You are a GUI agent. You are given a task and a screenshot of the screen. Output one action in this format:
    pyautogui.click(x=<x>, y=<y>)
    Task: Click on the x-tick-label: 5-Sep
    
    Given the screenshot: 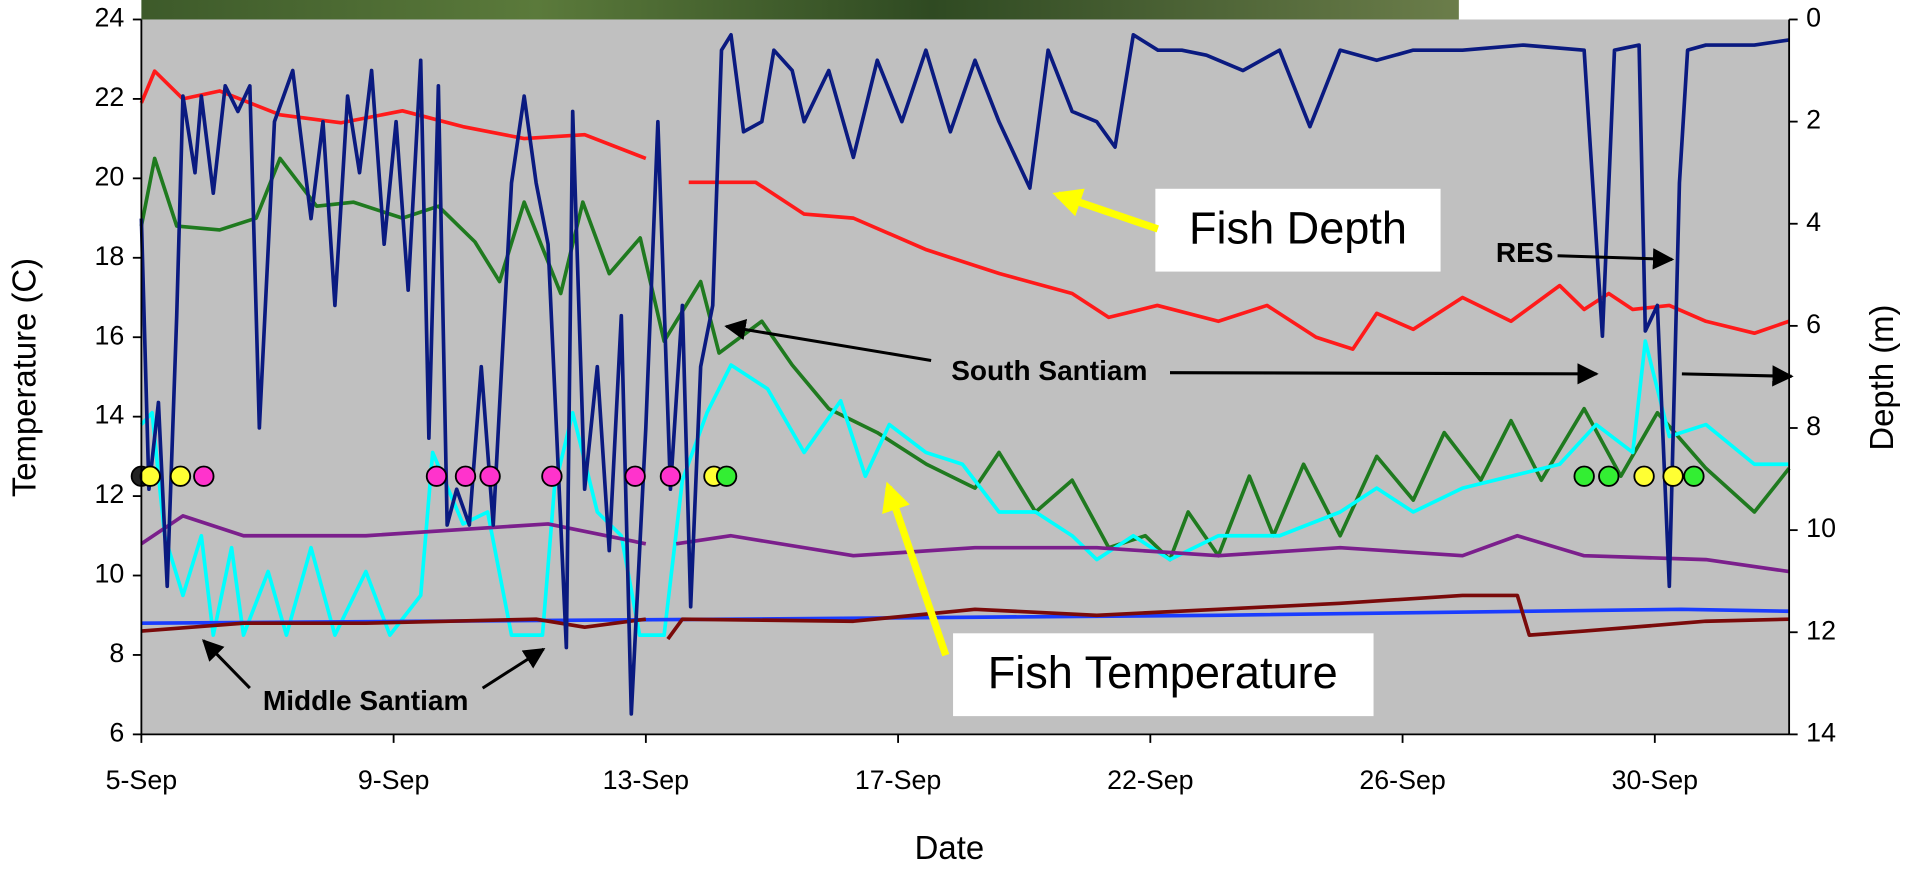 What is the action you would take?
    pyautogui.click(x=142, y=780)
    